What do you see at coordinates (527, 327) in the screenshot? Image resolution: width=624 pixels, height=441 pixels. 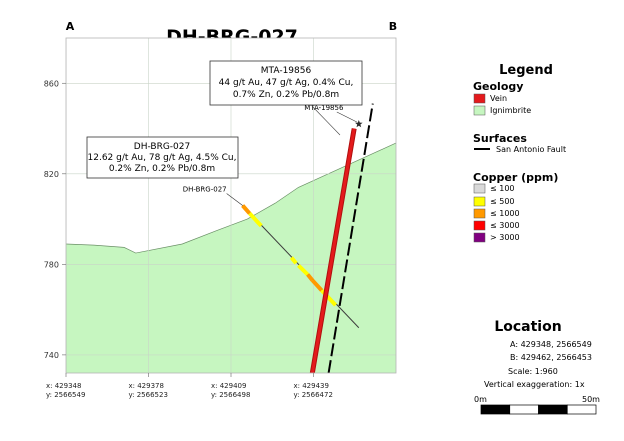 I see `location-title: Location` at bounding box center [527, 327].